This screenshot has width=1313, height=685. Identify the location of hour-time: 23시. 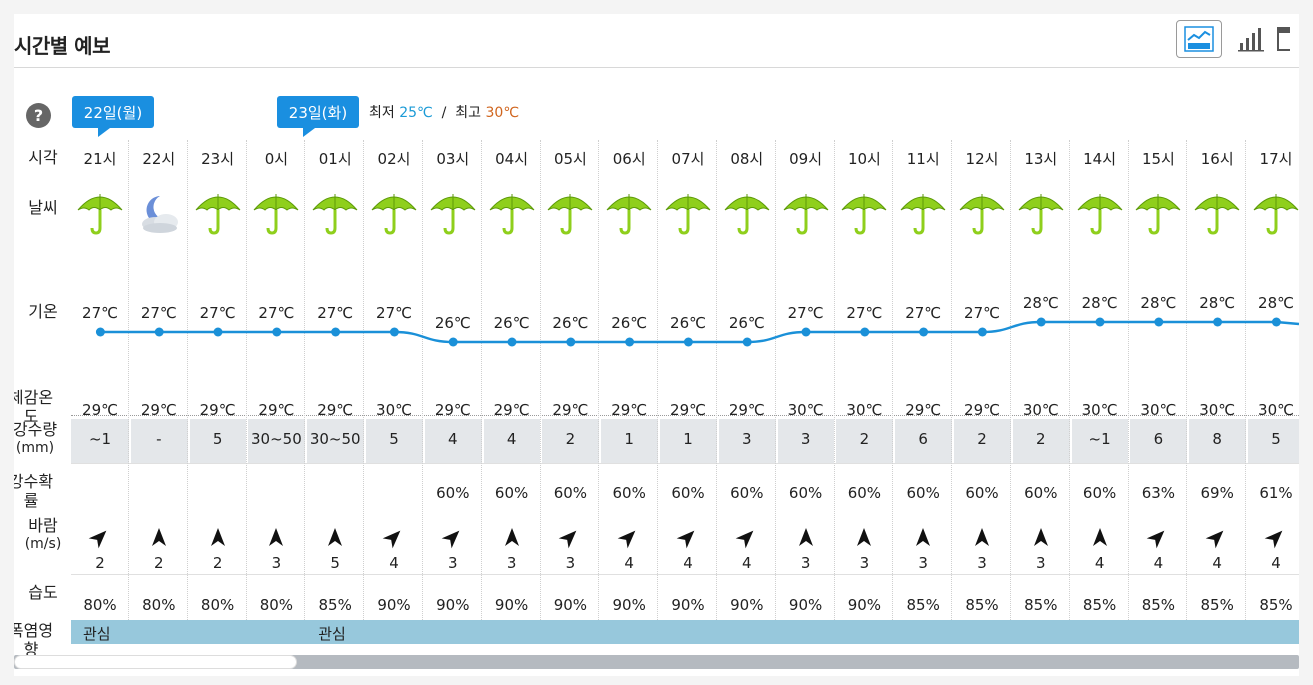
(218, 159).